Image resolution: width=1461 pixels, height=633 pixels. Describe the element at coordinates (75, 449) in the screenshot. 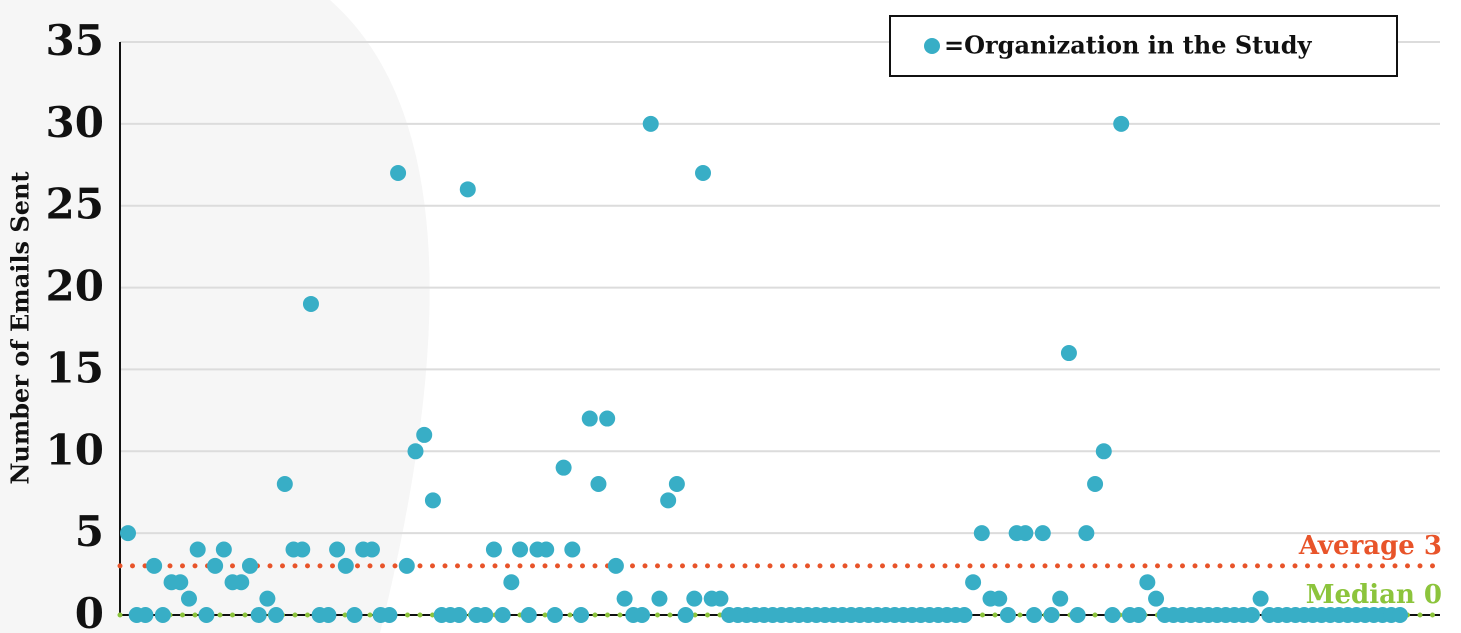

I see `y-tick-label: 10` at that location.